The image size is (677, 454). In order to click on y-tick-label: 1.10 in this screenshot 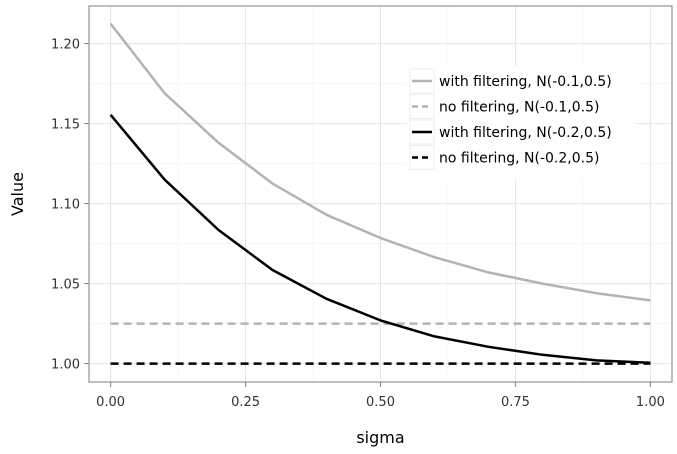, I will do `click(65, 205)`.